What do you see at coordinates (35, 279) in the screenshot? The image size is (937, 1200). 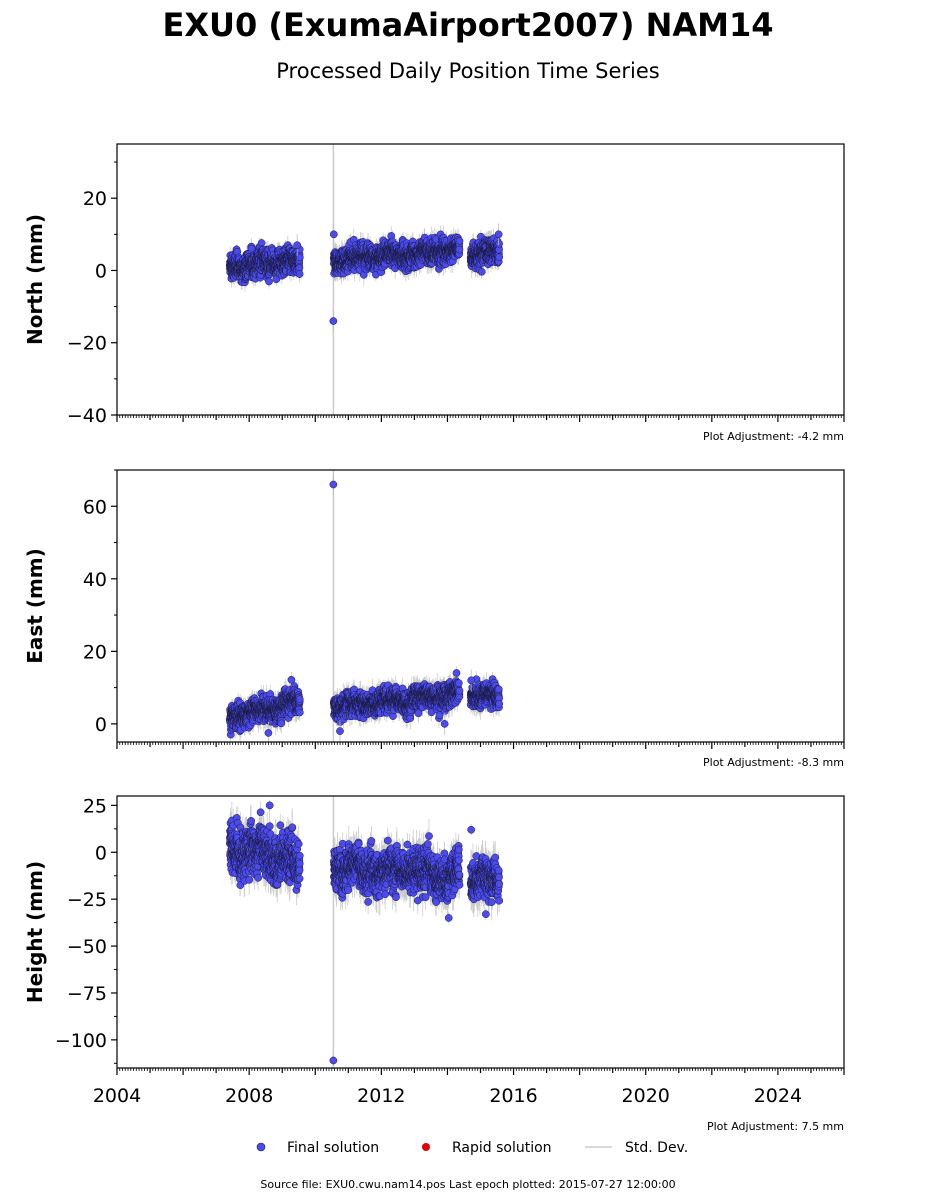 I see `y-axis-label: North (mm)` at bounding box center [35, 279].